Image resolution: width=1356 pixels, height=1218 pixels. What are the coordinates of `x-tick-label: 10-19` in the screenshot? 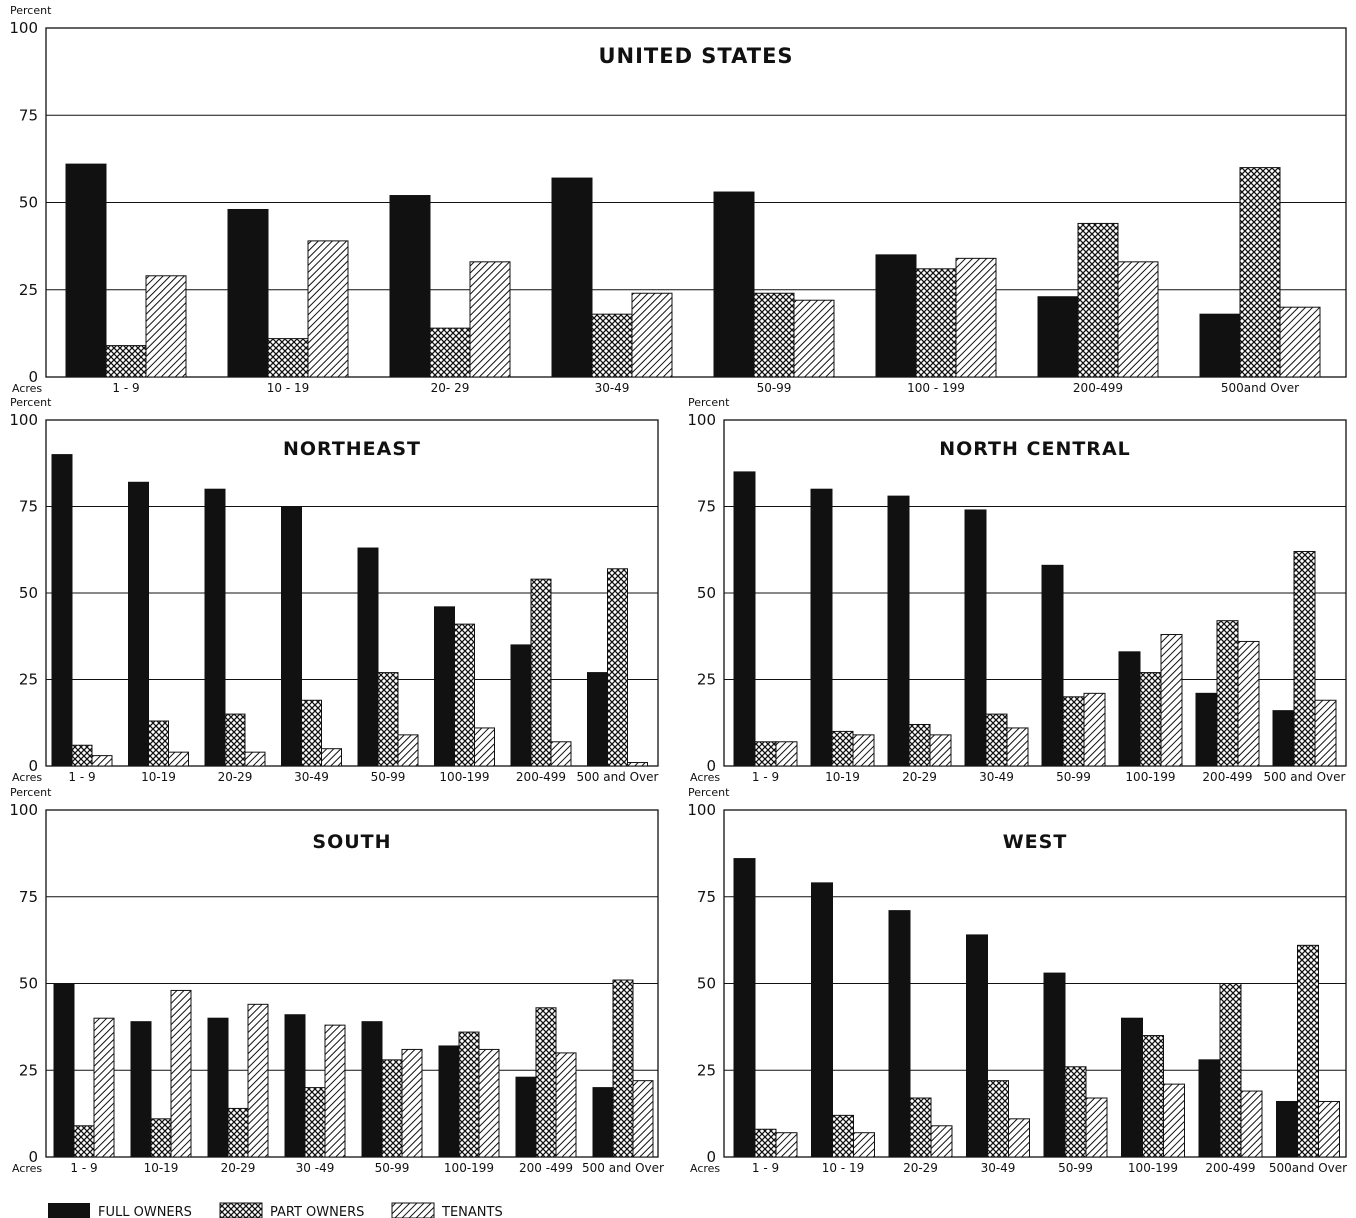 It's located at (842, 777).